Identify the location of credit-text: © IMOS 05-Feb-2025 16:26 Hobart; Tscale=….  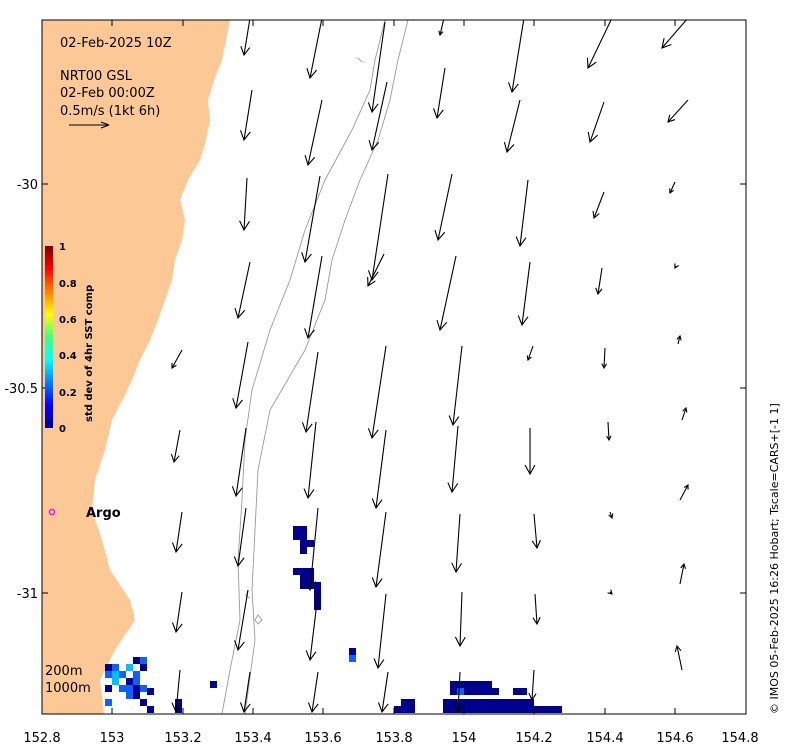
(774, 558).